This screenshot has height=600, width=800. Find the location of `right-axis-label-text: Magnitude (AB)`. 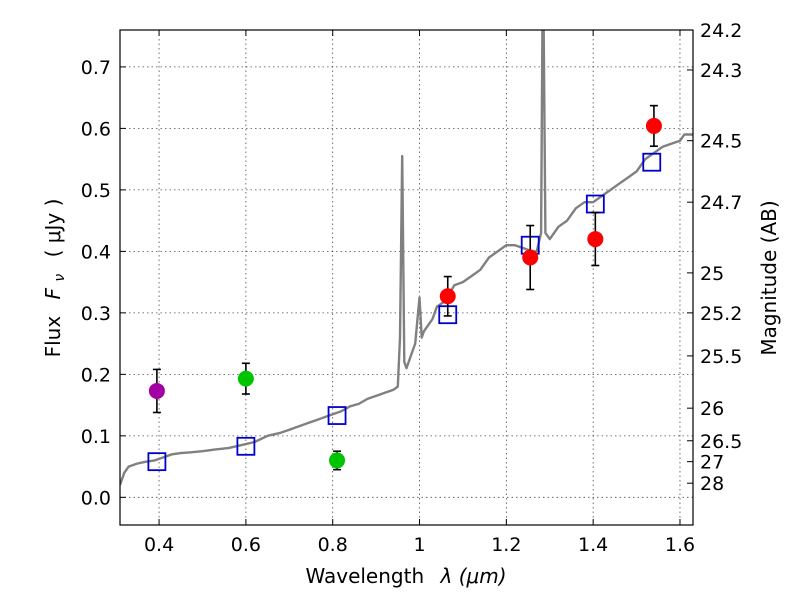

right-axis-label-text: Magnitude (AB) is located at coordinates (769, 277).